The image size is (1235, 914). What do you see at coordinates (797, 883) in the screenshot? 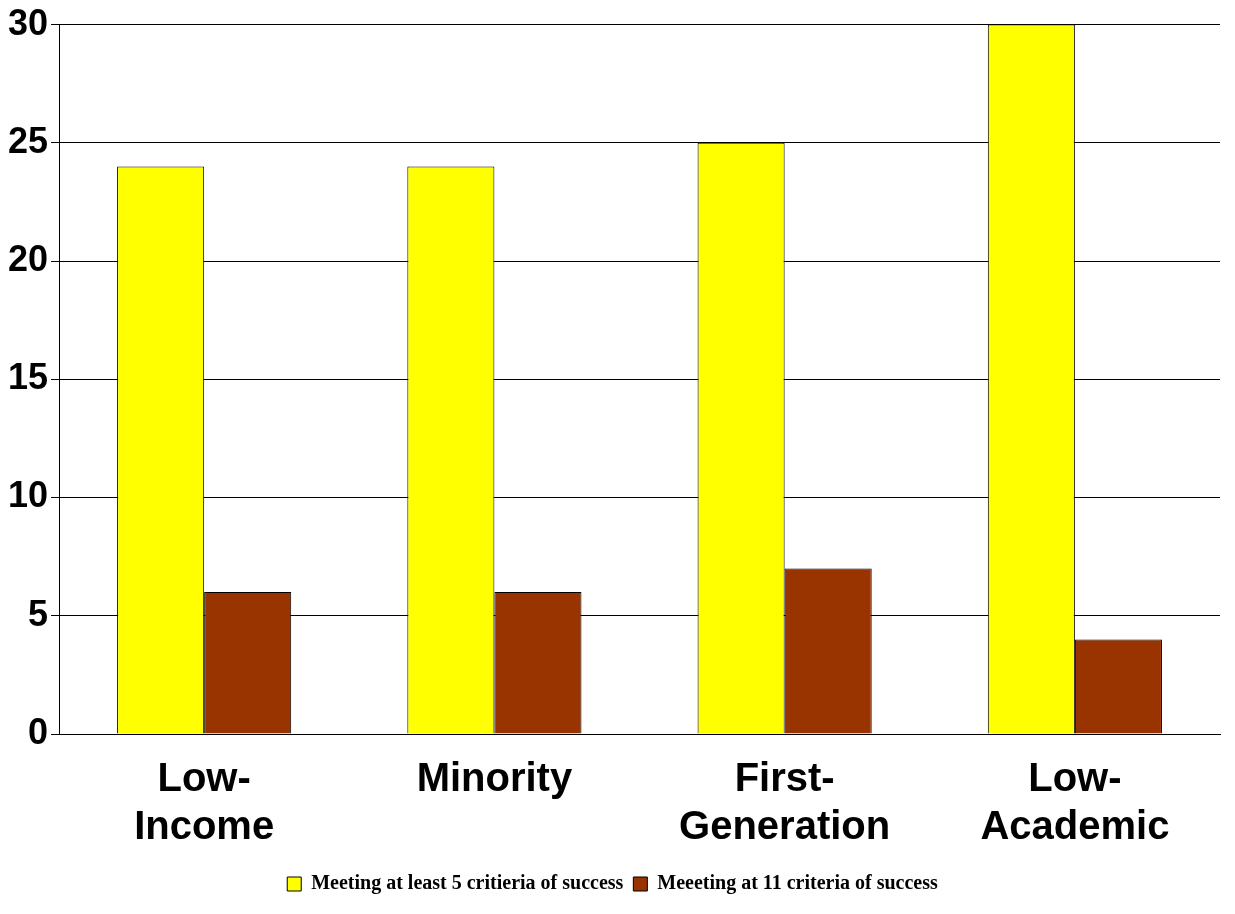
I see `legend-label: Meeeting at 11 criteria of success` at bounding box center [797, 883].